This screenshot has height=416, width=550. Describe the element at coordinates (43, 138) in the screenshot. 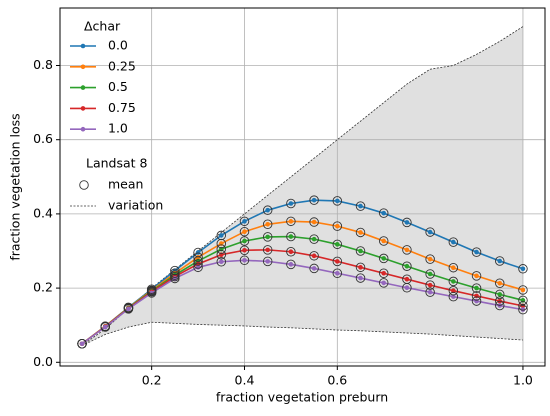

I see `y-tick-label: 0.6` at that location.